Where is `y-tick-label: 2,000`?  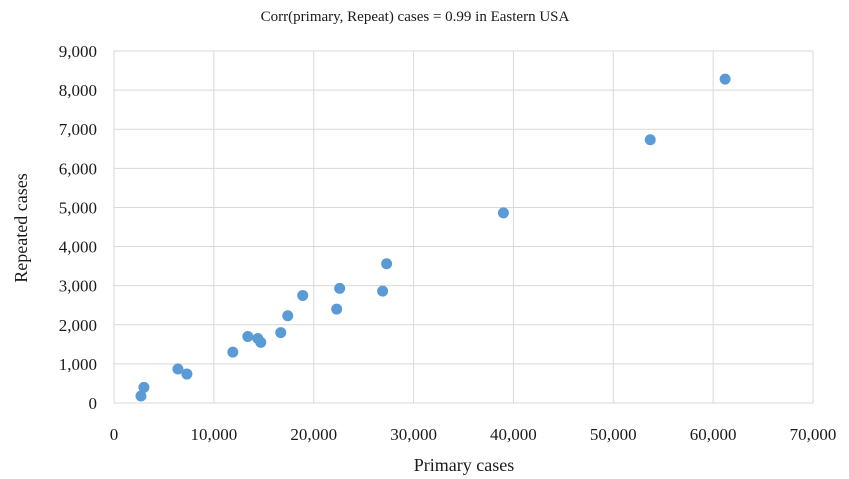
y-tick-label: 2,000 is located at coordinates (78, 325).